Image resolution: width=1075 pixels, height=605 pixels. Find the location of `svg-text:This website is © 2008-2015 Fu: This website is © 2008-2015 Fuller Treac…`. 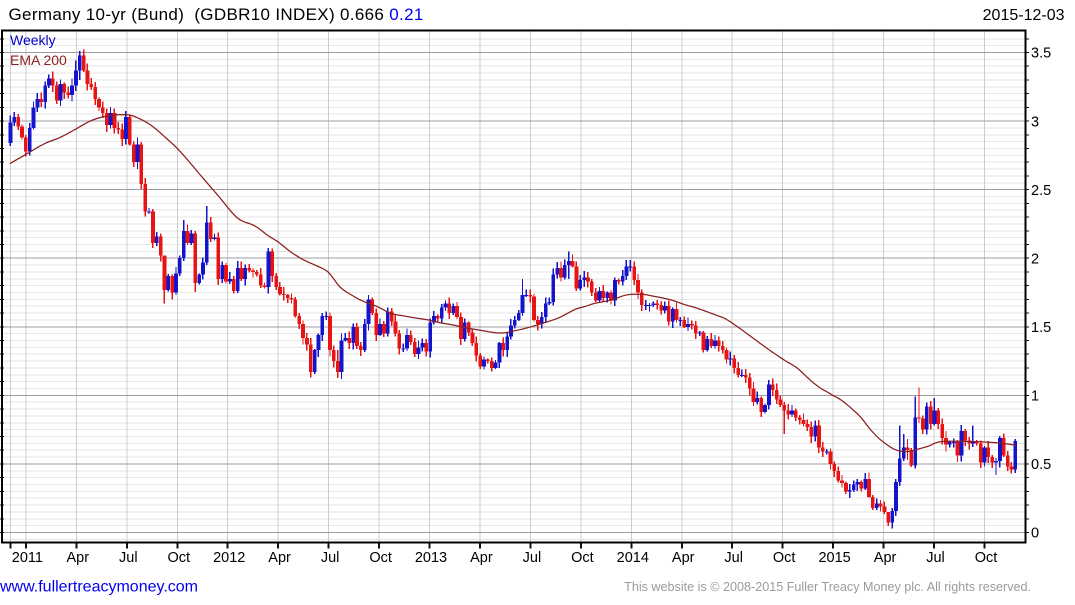

svg-text:This website is © 2008-2015 Fu: This website is © 2008-2015 Fuller Treac… is located at coordinates (827, 587).